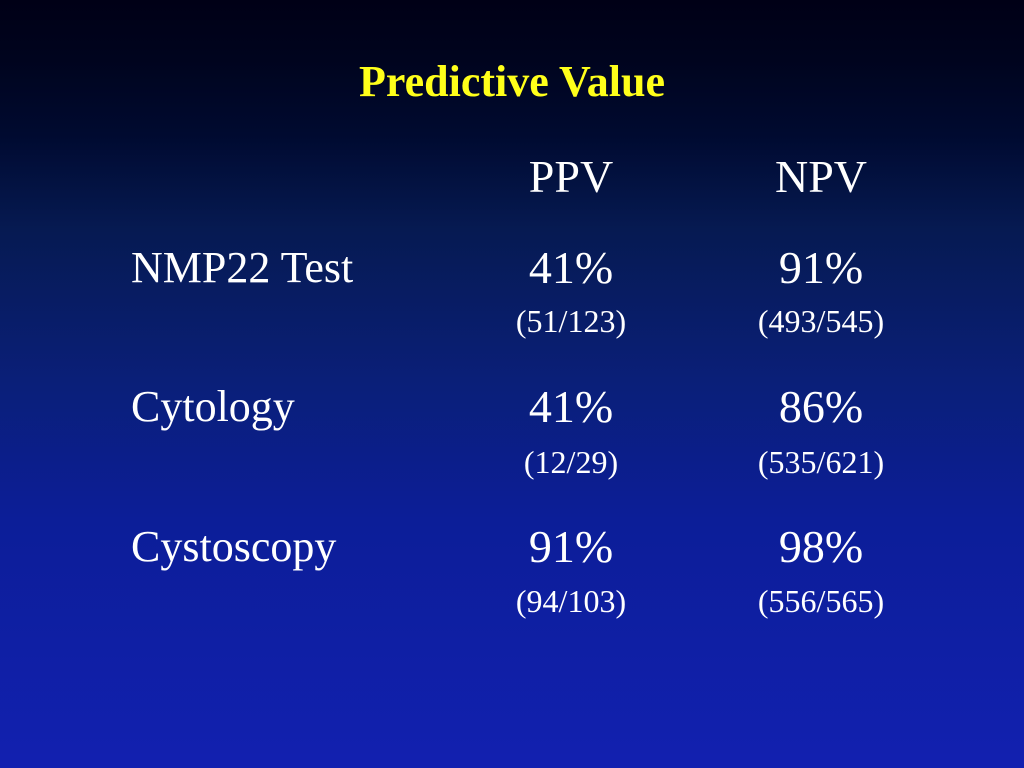 This screenshot has width=1024, height=768. I want to click on row-label-cystoscopy: Cystoscopy, so click(234, 546).